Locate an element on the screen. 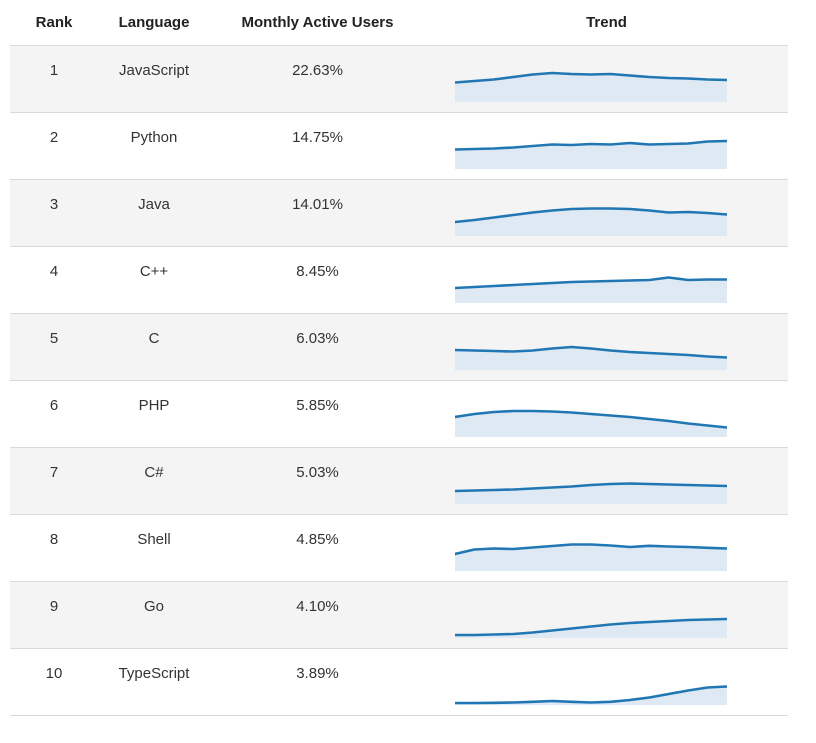 This screenshot has height=743, width=816. table-row: 7 C# 5.03% is located at coordinates (399, 480).